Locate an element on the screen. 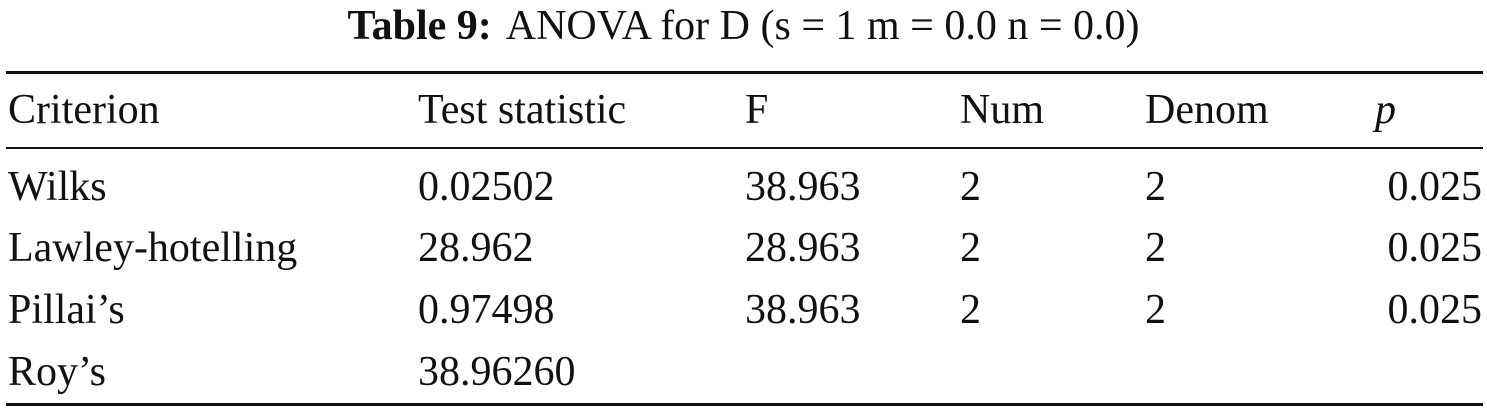  caption-label: Table 9: is located at coordinates (419, 26).